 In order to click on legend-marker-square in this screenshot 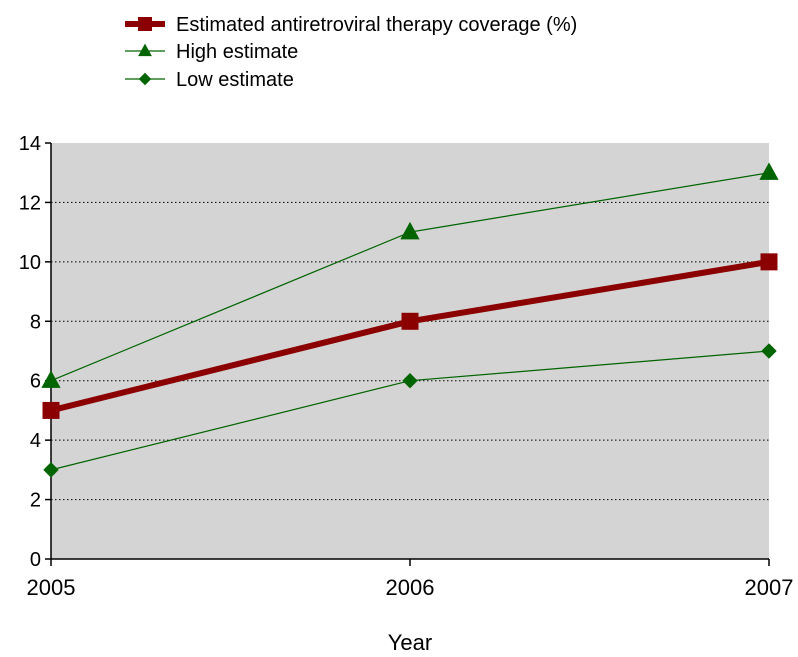, I will do `click(145, 24)`.